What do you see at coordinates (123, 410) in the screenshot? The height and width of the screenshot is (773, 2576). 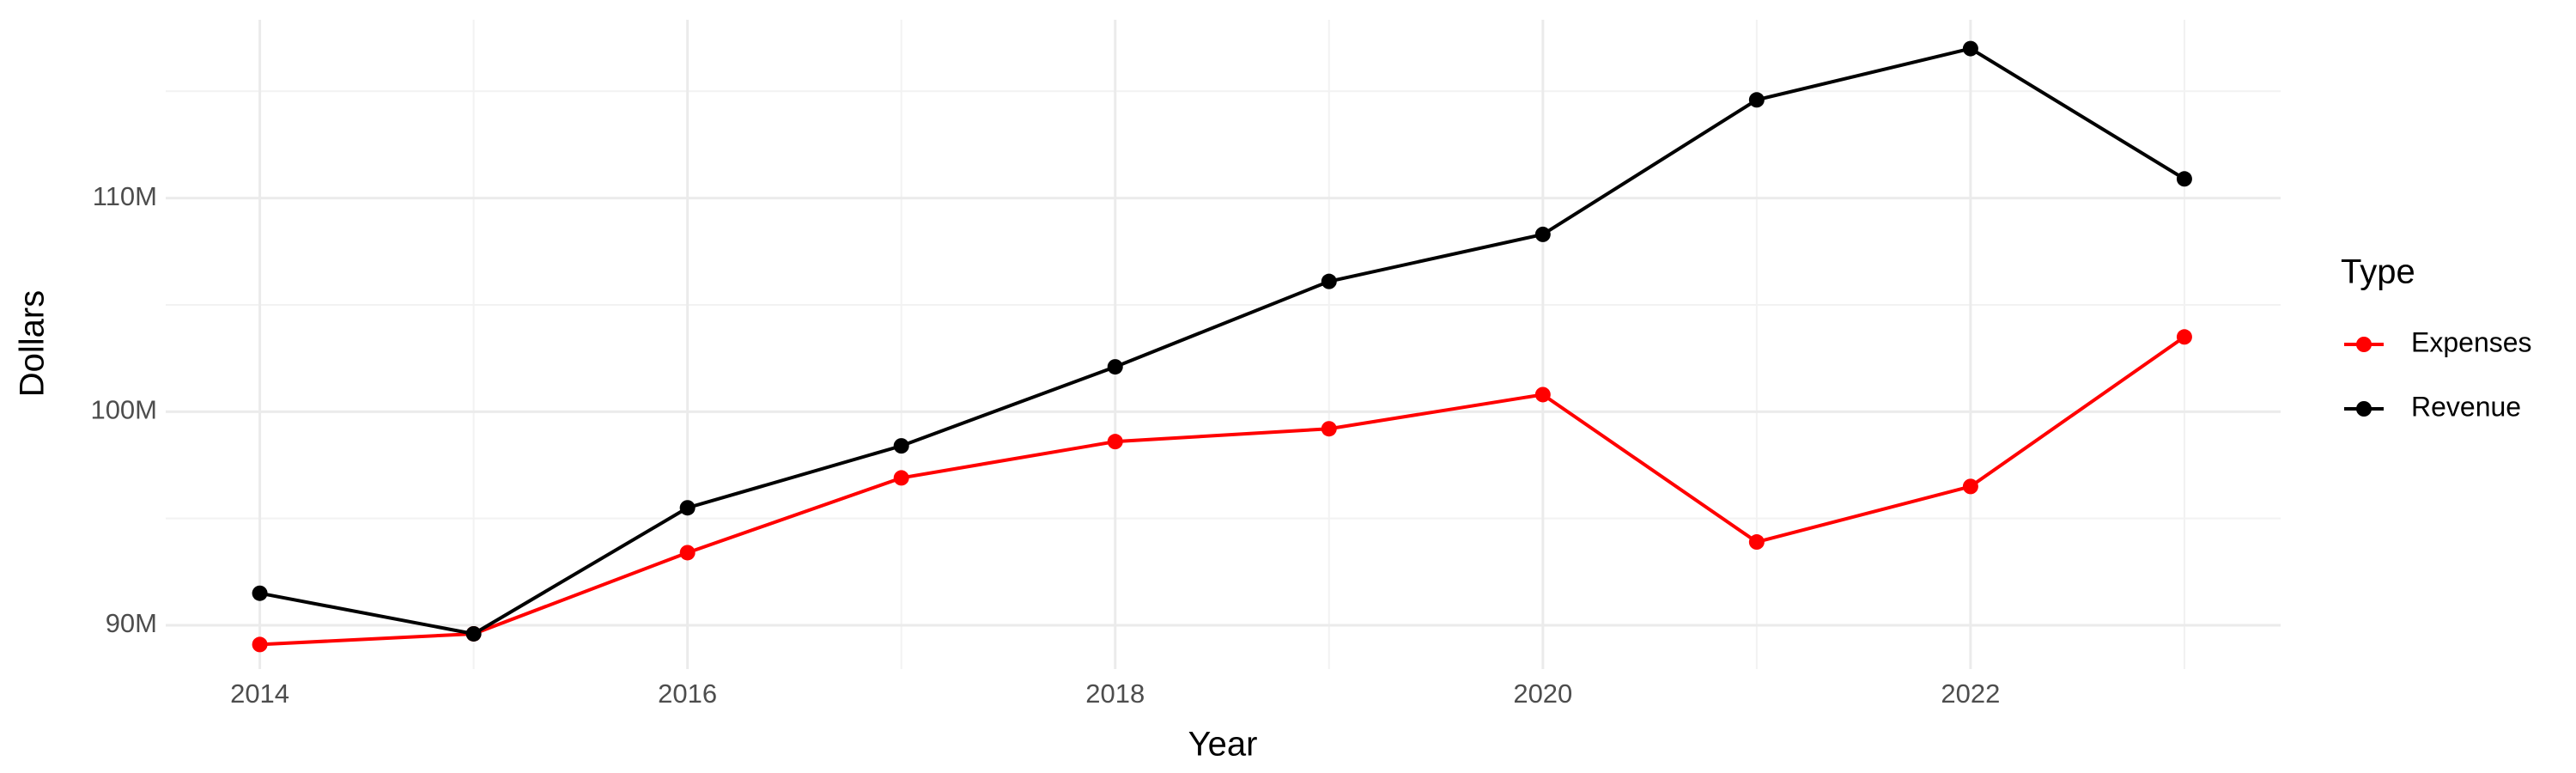 I see `y-tick-label: 100M` at bounding box center [123, 410].